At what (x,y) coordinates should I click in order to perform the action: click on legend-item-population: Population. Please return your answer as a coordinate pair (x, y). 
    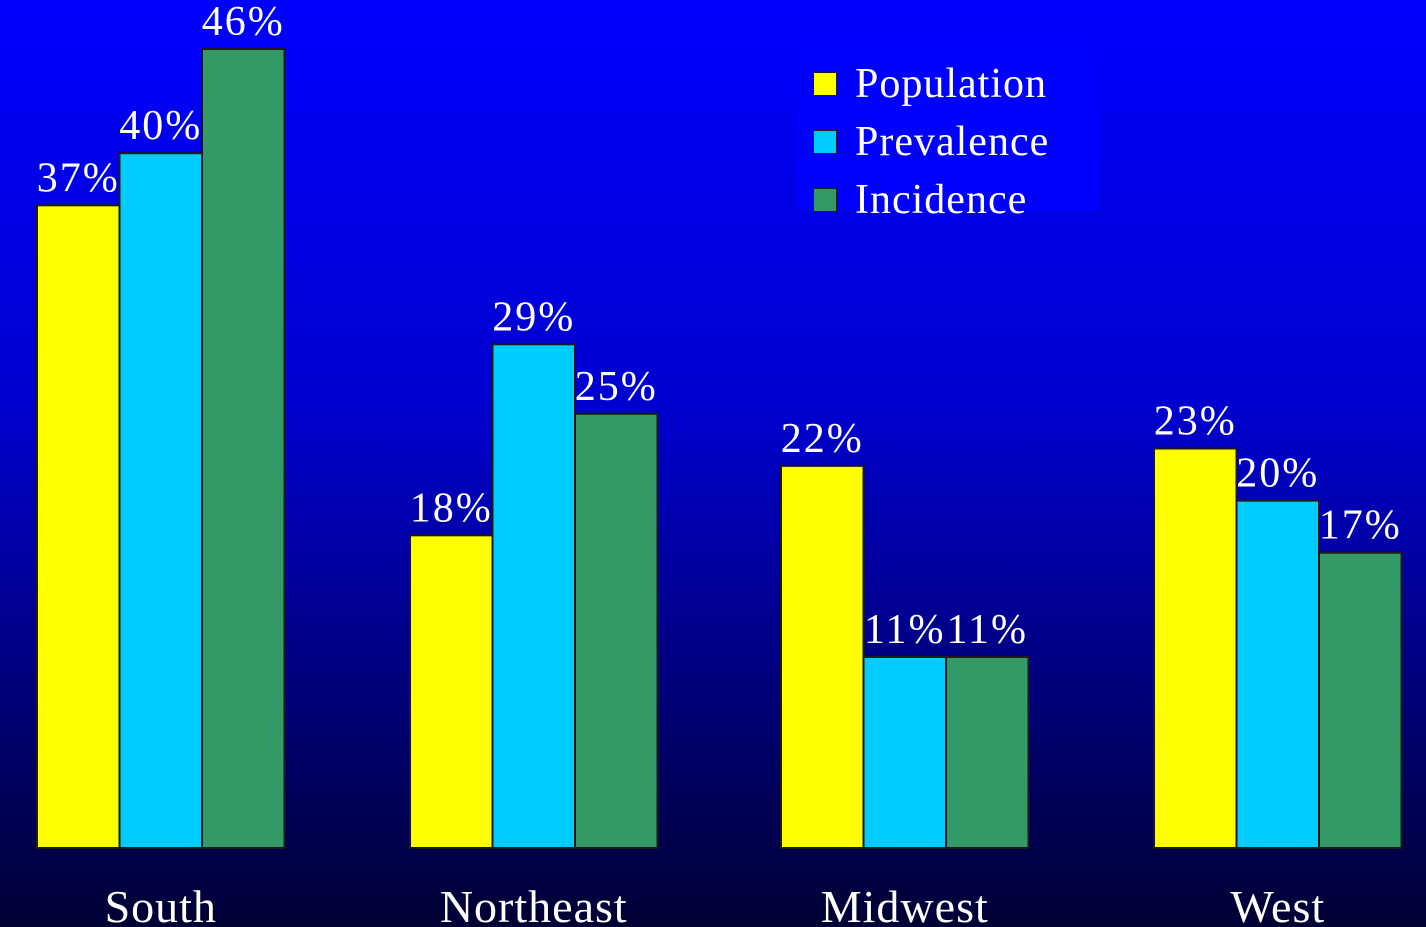
    Looking at the image, I should click on (930, 84).